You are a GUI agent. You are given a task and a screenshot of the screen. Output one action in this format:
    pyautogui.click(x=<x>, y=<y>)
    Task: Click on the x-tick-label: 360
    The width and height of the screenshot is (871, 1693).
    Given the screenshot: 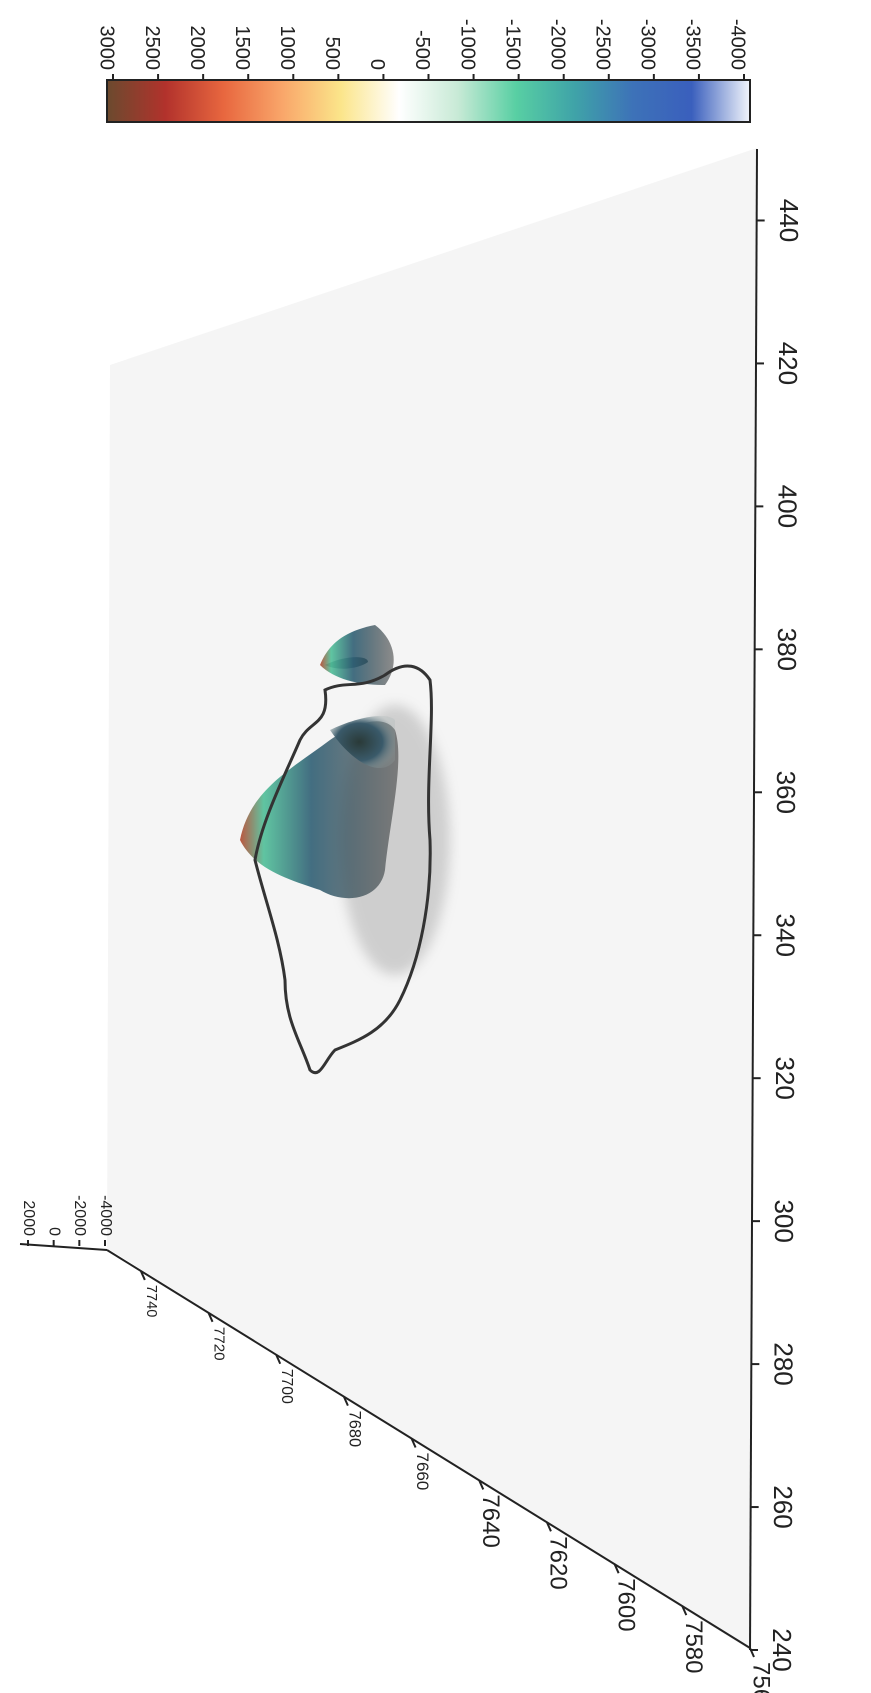 What is the action you would take?
    pyautogui.click(x=786, y=792)
    